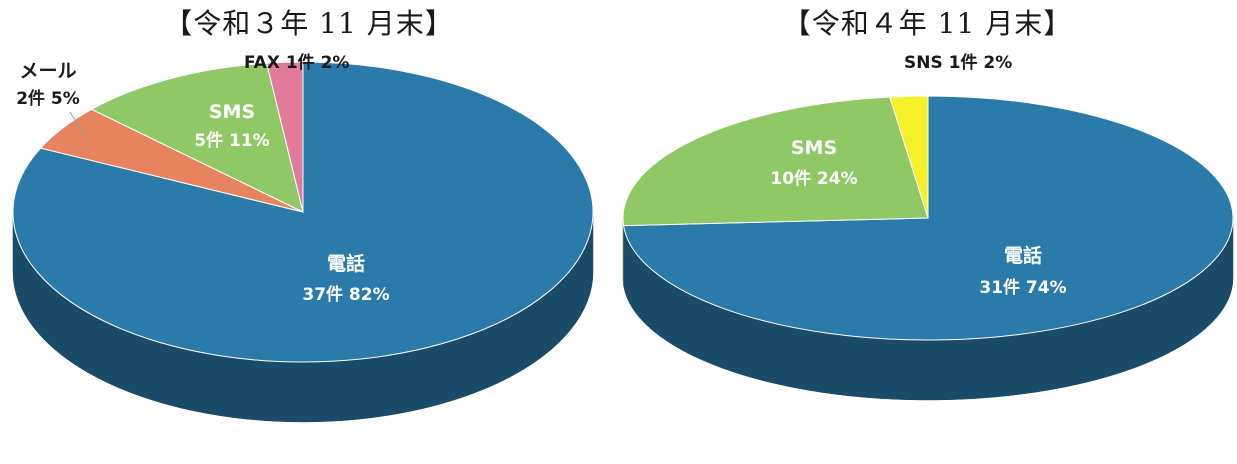 Image resolution: width=1237 pixels, height=464 pixels. What do you see at coordinates (927, 23) in the screenshot?
I see `chart-title: 【令和４年 11 月末】` at bounding box center [927, 23].